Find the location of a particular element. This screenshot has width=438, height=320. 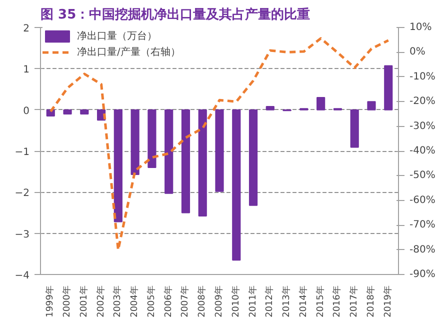

x-tick-label: 2007年 is located at coordinates (185, 302).